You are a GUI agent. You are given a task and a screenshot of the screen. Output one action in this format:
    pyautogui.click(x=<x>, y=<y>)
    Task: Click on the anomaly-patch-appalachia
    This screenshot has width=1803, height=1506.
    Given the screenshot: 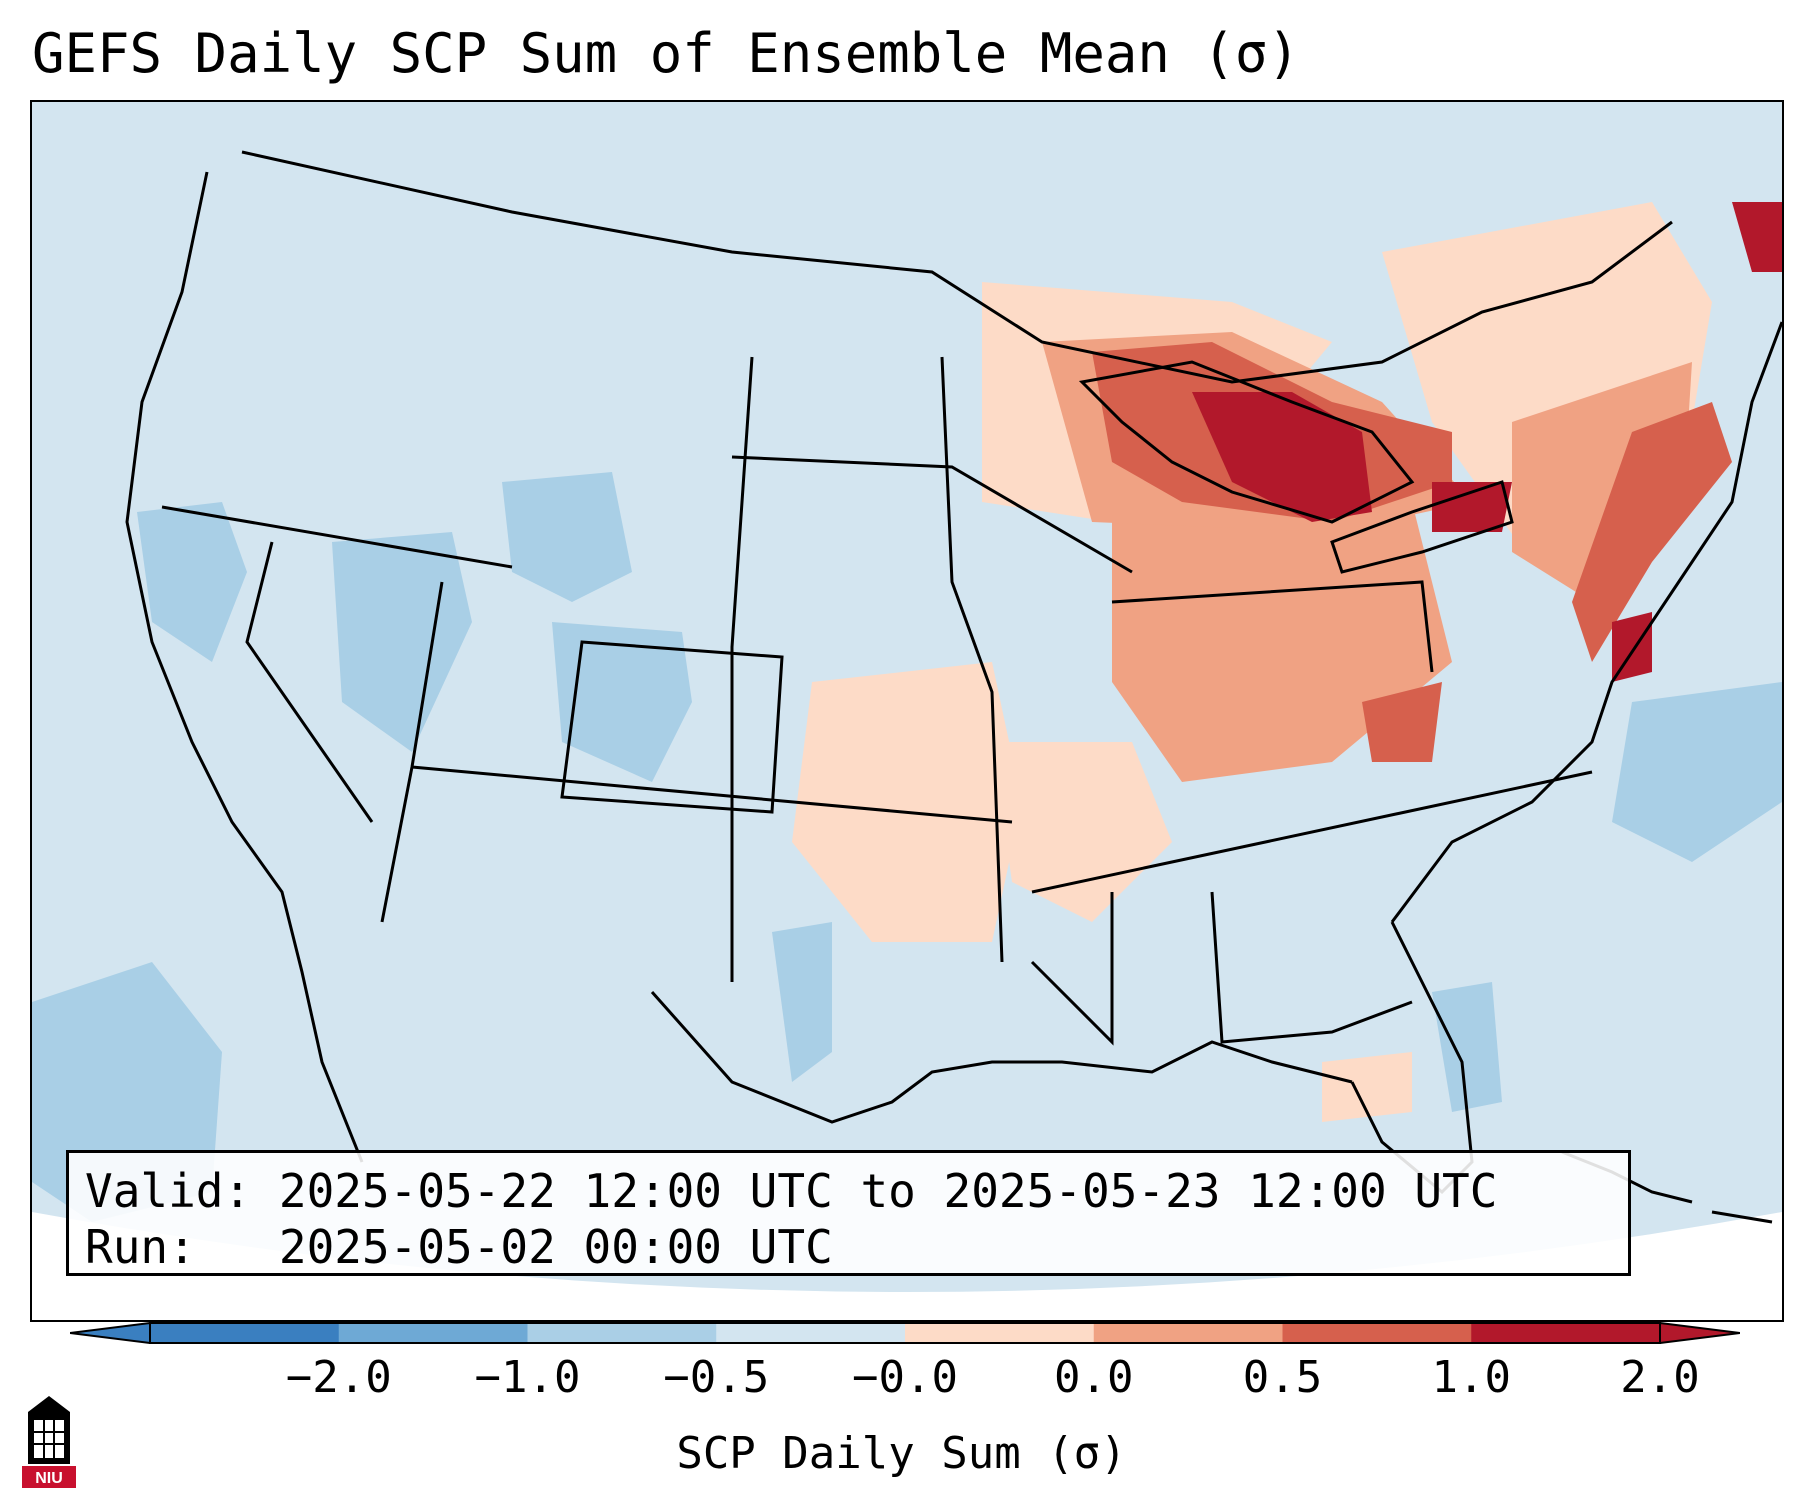 What is the action you would take?
    pyautogui.click(x=1402, y=722)
    